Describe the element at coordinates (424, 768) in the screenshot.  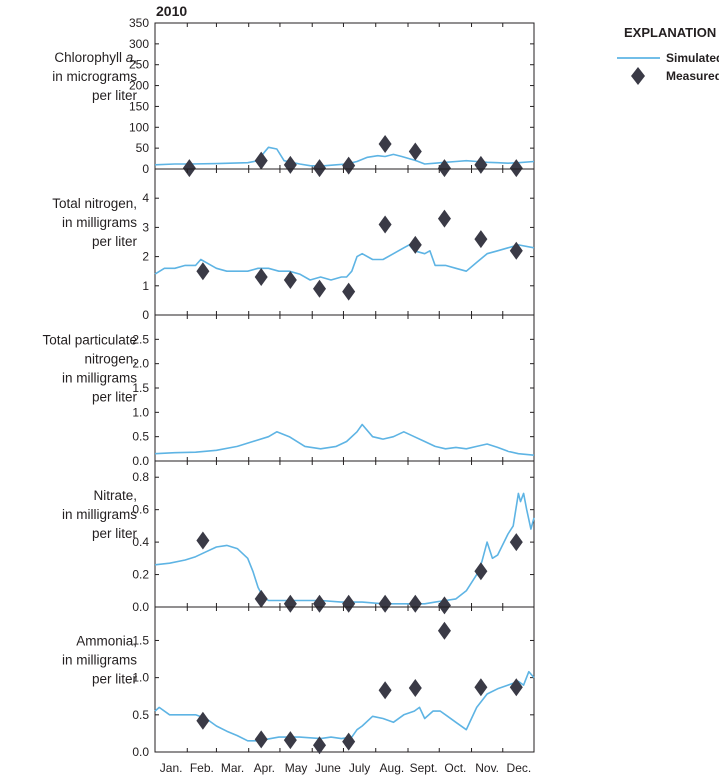
I see `month-label: Sept.` at that location.